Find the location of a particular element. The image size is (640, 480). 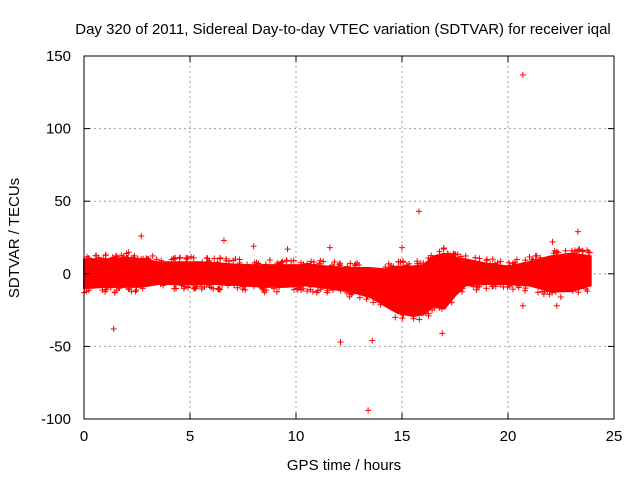

y-axis-label: SDTVAR / TECUs is located at coordinates (14, 238).